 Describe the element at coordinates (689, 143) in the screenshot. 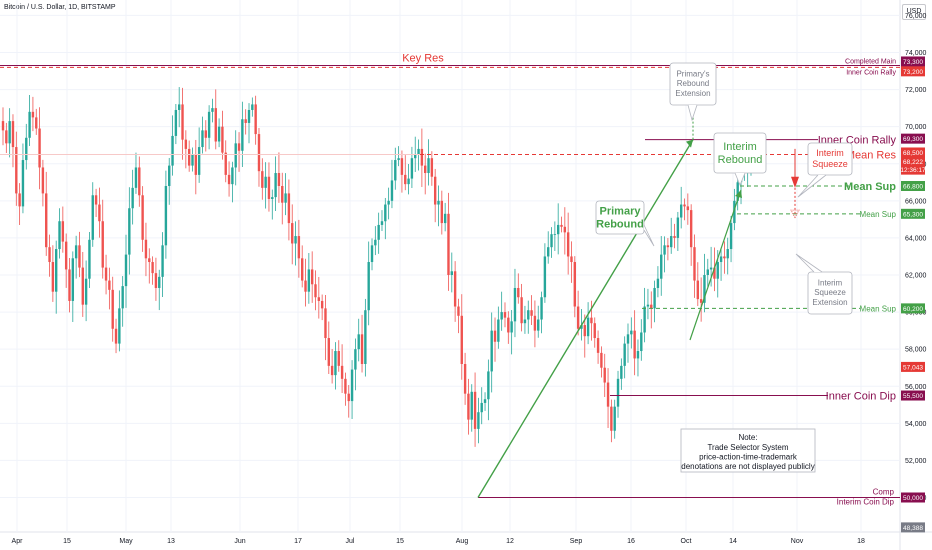

I see `primary-rebound-arrowhead` at that location.